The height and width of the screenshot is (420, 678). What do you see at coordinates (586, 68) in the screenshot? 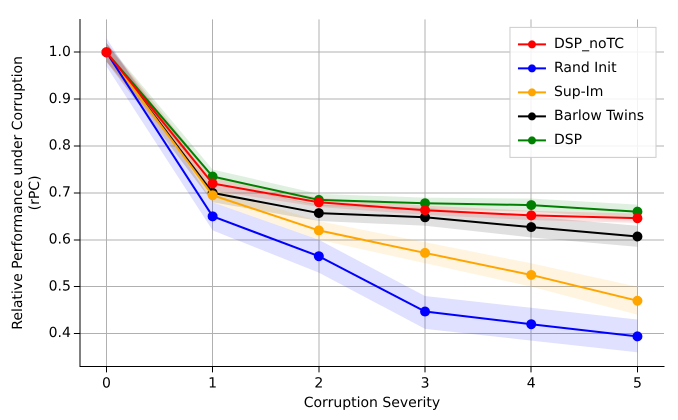
I see `legend-label: Rand Init` at bounding box center [586, 68].